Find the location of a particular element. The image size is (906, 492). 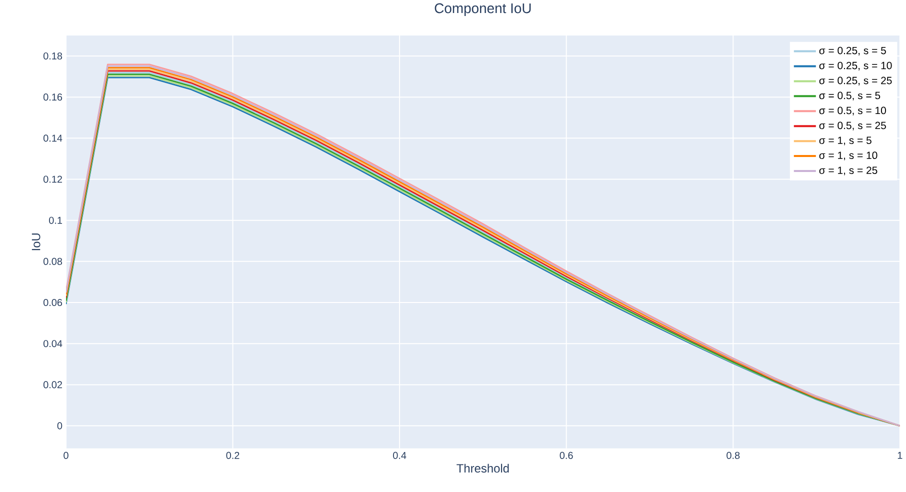

x-axis-title: Threshold is located at coordinates (482, 468).